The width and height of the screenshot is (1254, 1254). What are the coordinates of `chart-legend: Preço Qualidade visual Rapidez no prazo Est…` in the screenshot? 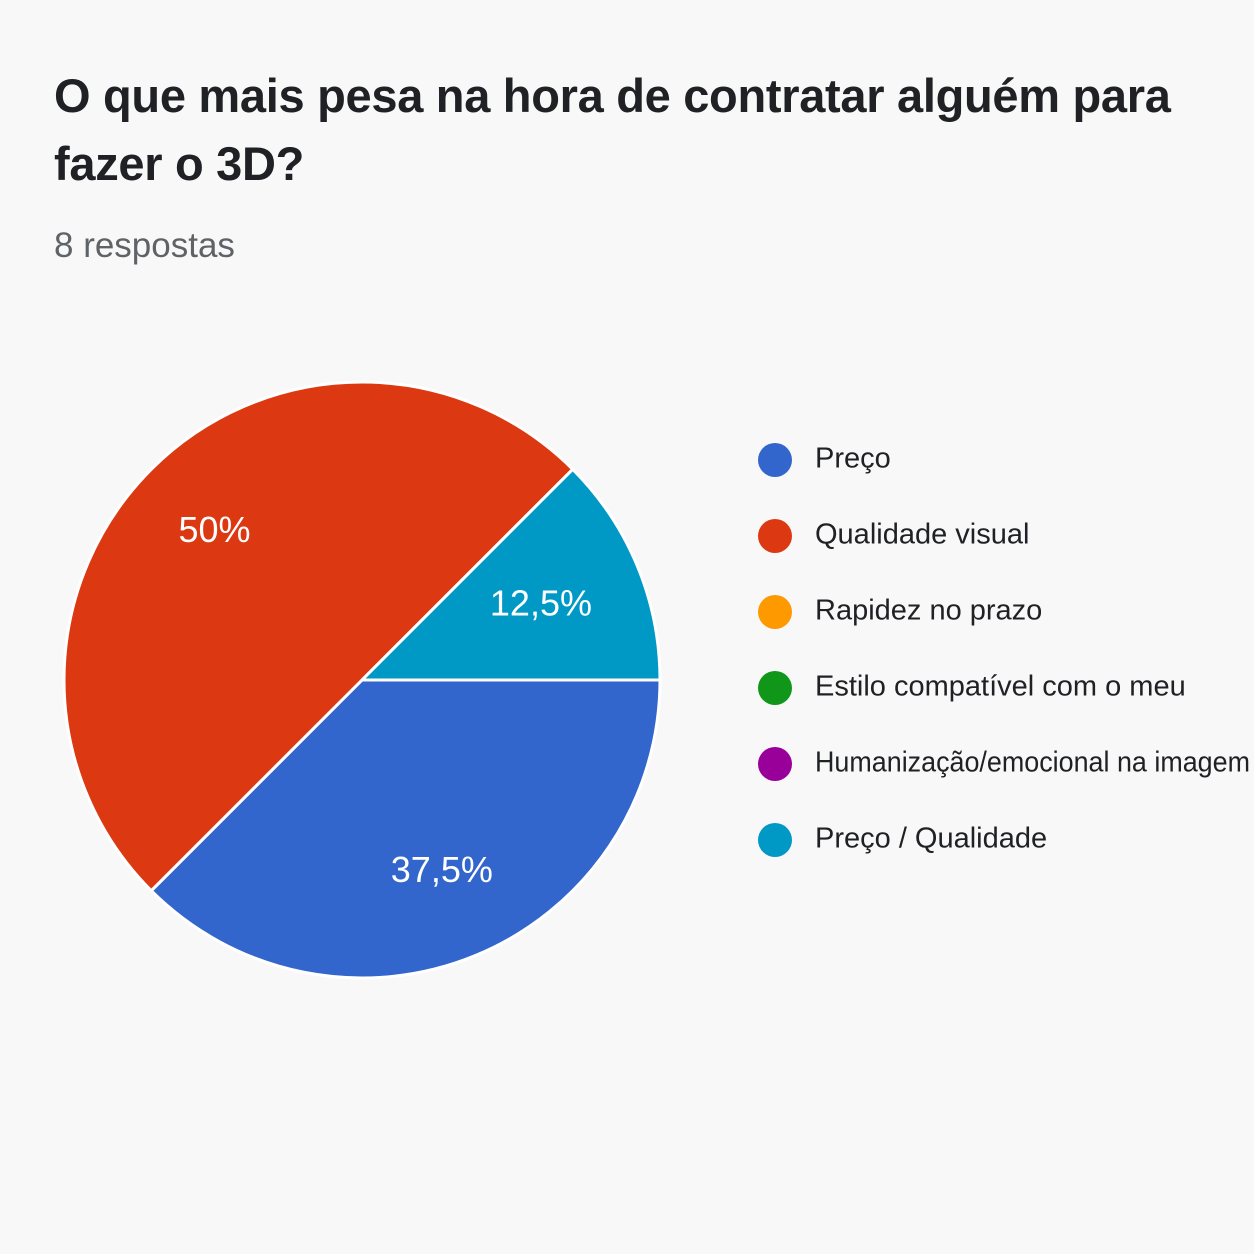 It's located at (1004, 650).